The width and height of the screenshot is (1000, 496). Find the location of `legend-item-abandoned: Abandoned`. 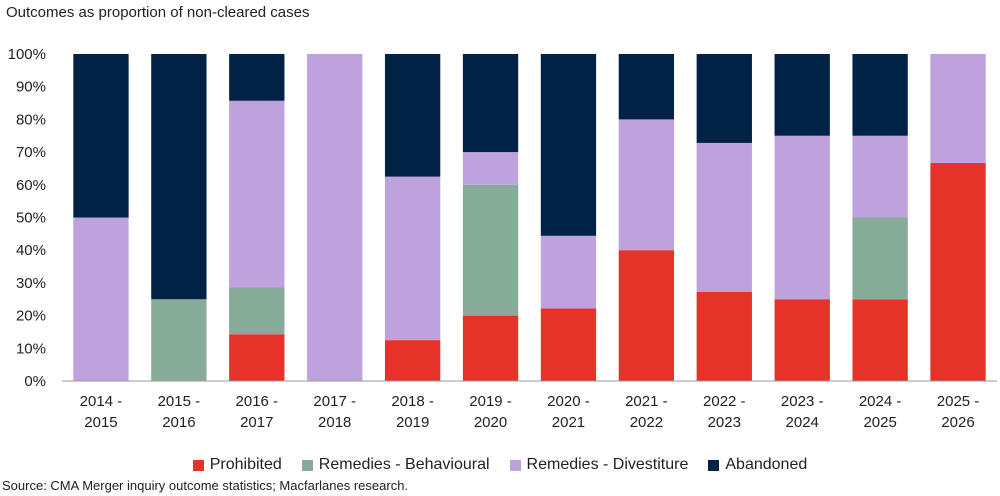

legend-item-abandoned: Abandoned is located at coordinates (757, 465).